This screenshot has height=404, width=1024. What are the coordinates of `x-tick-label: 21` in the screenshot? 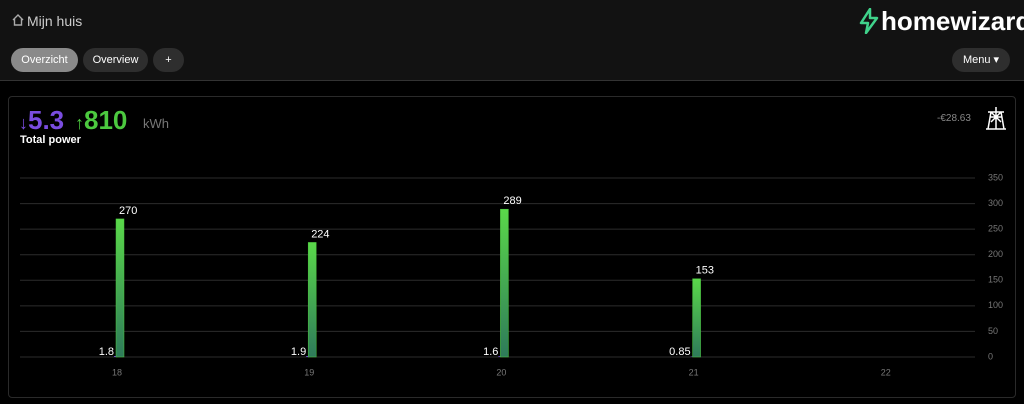 It's located at (694, 372).